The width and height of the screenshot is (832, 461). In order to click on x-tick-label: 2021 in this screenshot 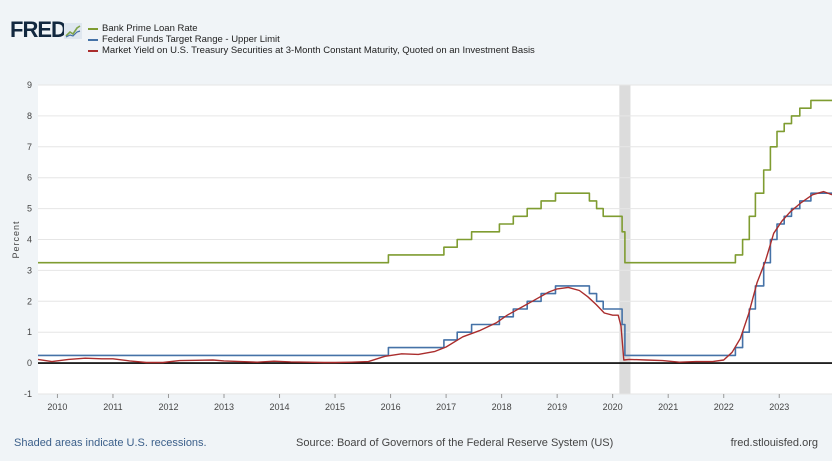, I will do `click(668, 407)`.